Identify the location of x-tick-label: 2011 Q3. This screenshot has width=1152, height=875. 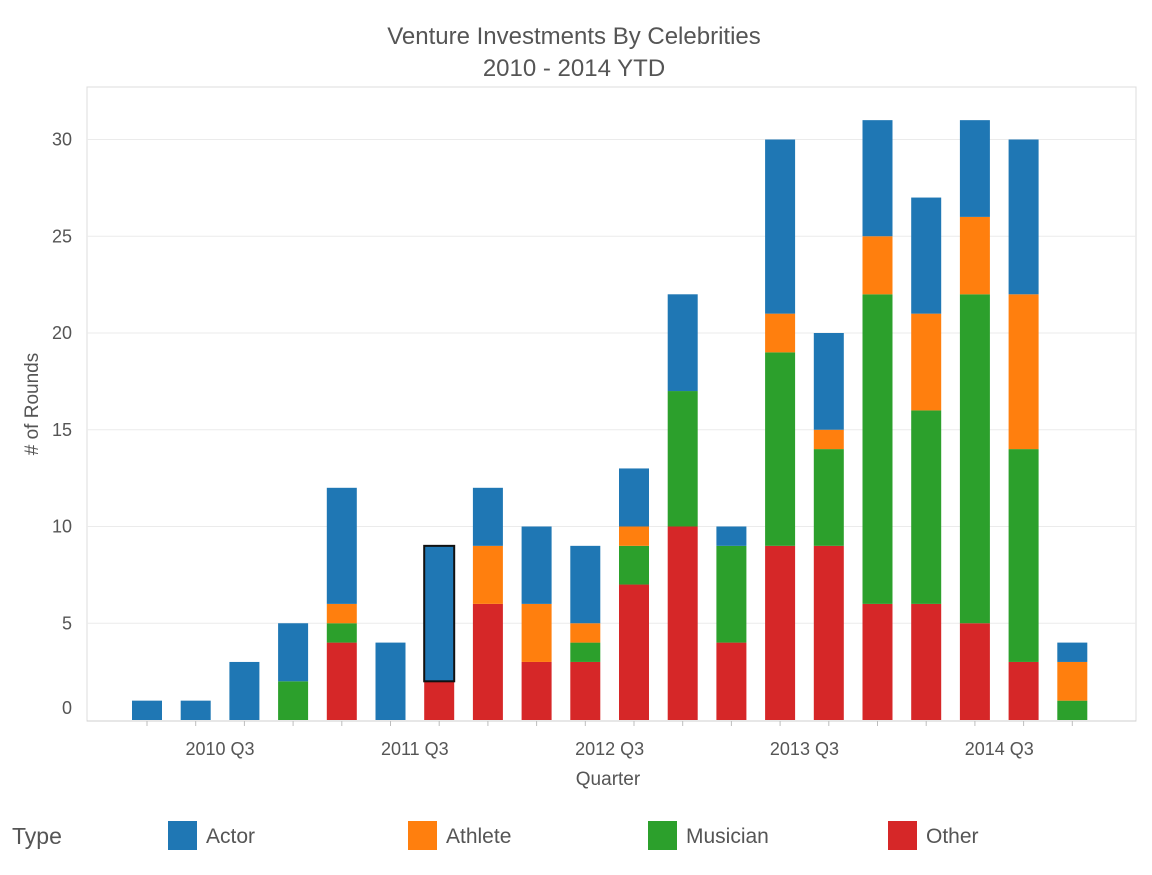
(415, 749).